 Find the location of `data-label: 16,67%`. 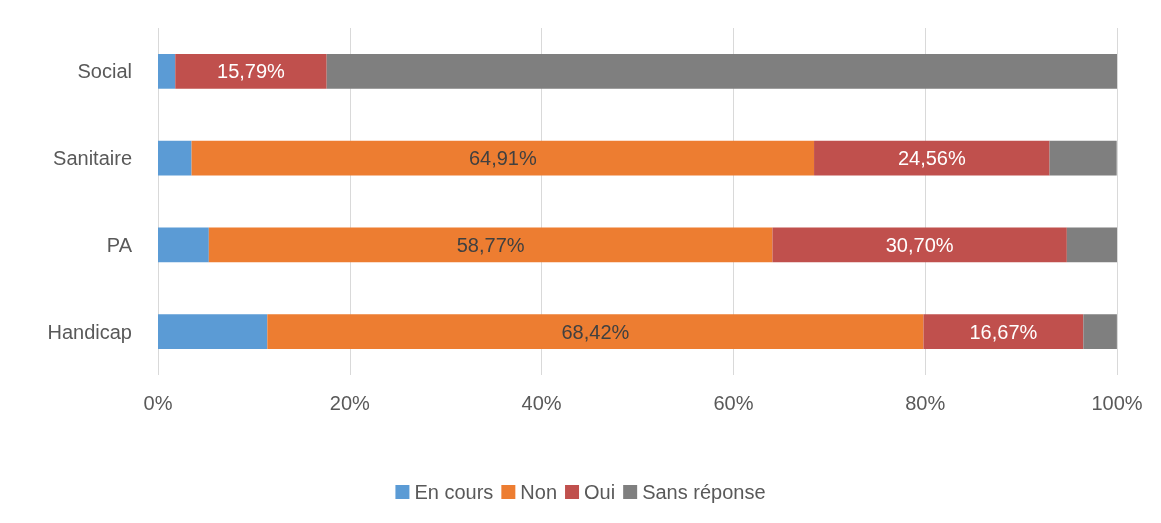

data-label: 16,67% is located at coordinates (1003, 331).